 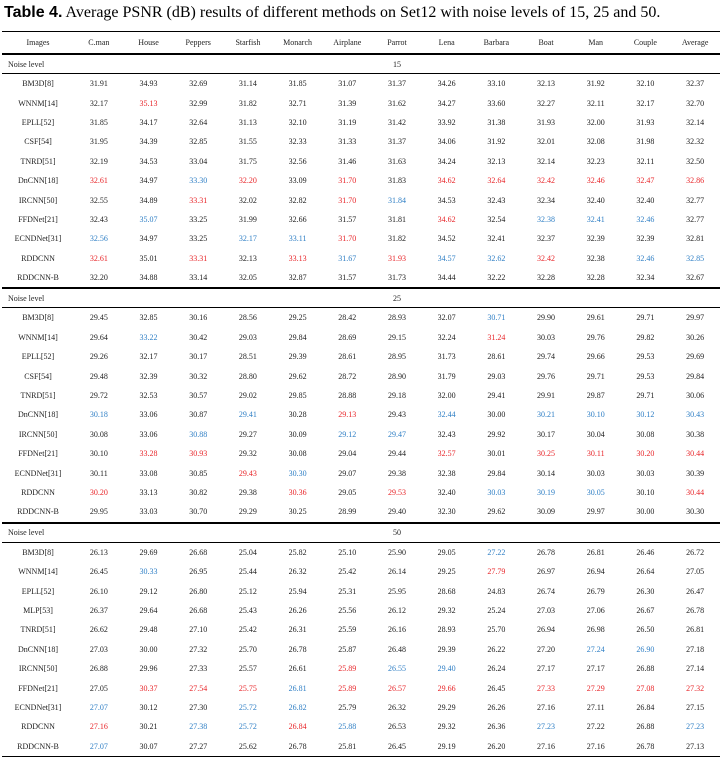 What do you see at coordinates (546, 318) in the screenshot?
I see `psnr-value: 29.90` at bounding box center [546, 318].